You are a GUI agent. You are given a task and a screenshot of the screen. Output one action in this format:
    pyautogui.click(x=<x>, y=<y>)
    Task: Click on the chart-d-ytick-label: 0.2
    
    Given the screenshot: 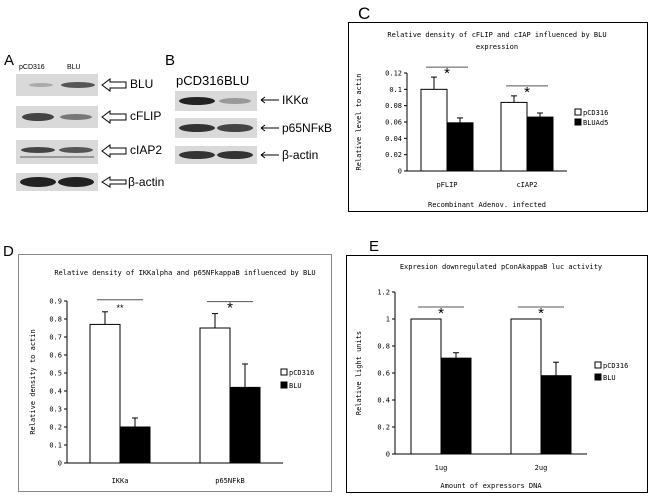 What is the action you would take?
    pyautogui.click(x=55, y=428)
    